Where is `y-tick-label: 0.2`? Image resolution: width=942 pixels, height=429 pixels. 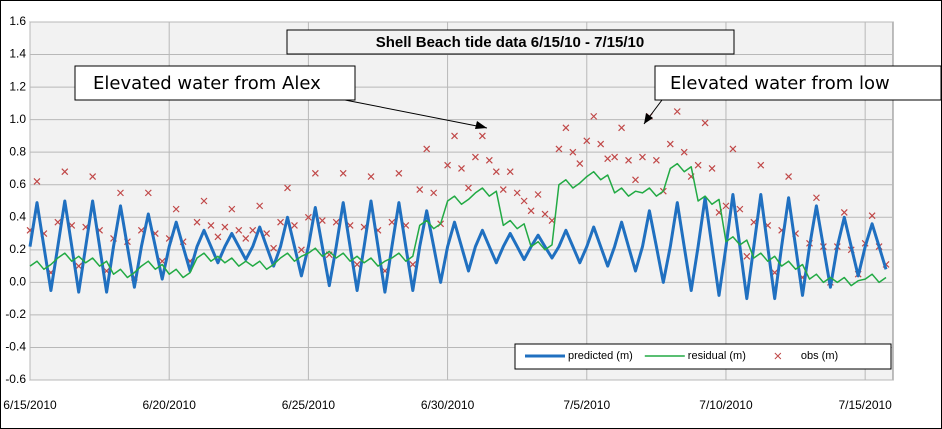 y-tick-label: 0.2 is located at coordinates (17, 249).